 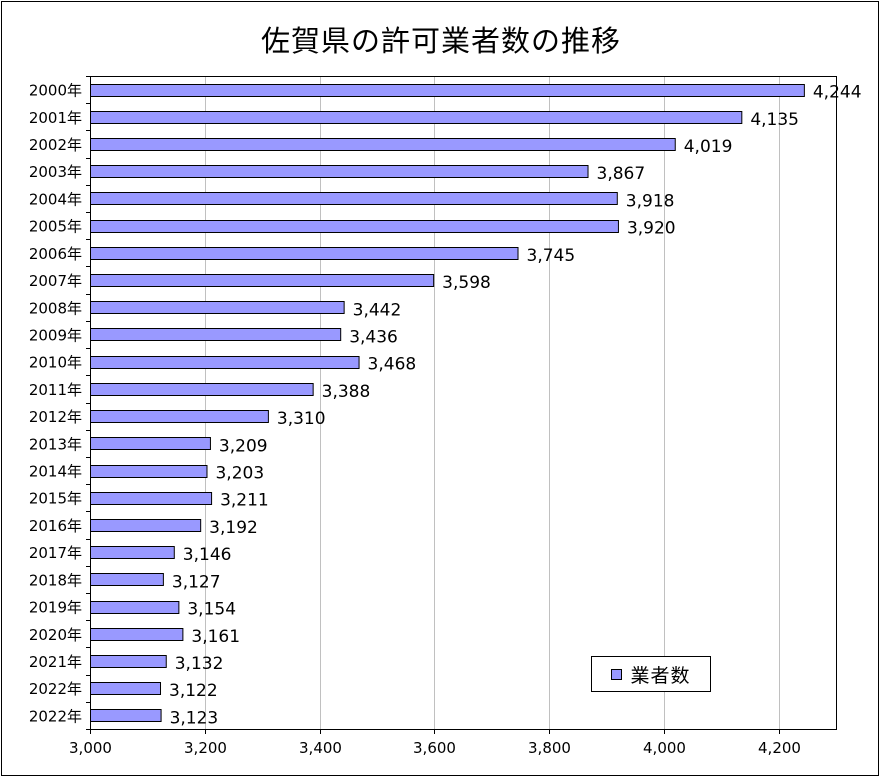 I want to click on category-label: 2016年, so click(x=55, y=526).